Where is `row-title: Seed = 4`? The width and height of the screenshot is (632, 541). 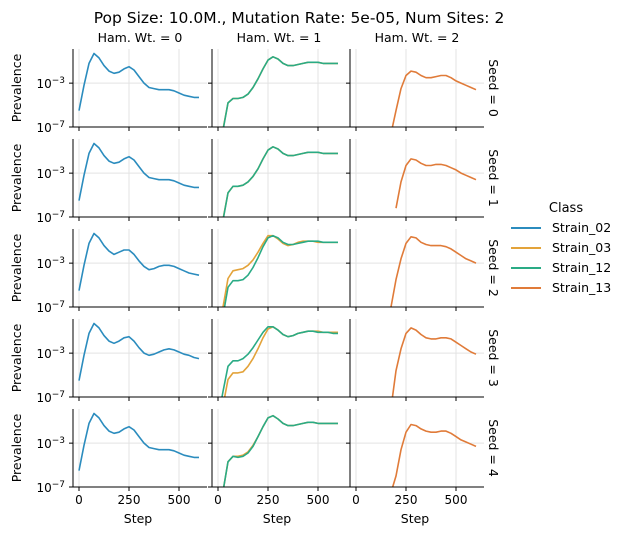
row-title: Seed = 4 is located at coordinates (493, 448).